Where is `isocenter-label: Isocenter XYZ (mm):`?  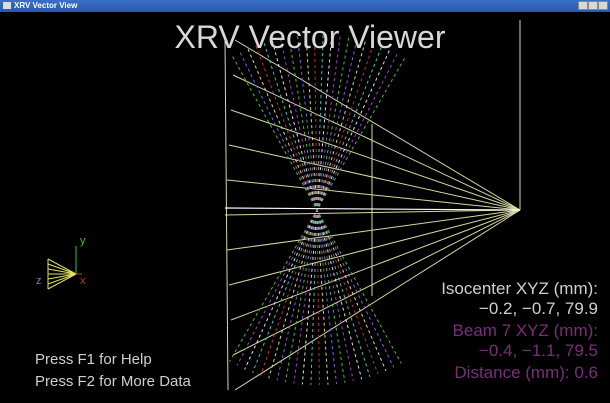
isocenter-label: Isocenter XYZ (mm): is located at coordinates (519, 288).